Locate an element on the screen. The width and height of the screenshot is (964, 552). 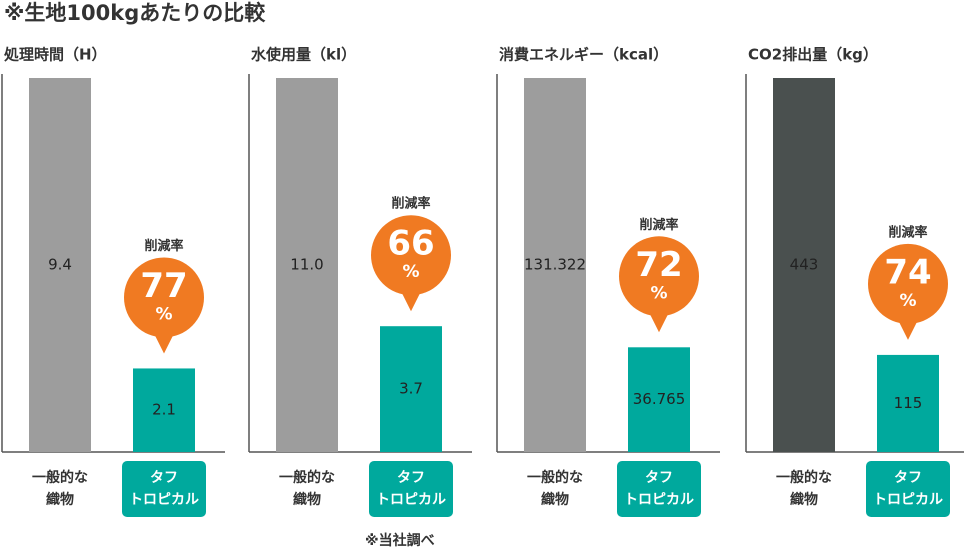
value-label: 9.4 is located at coordinates (60, 265).